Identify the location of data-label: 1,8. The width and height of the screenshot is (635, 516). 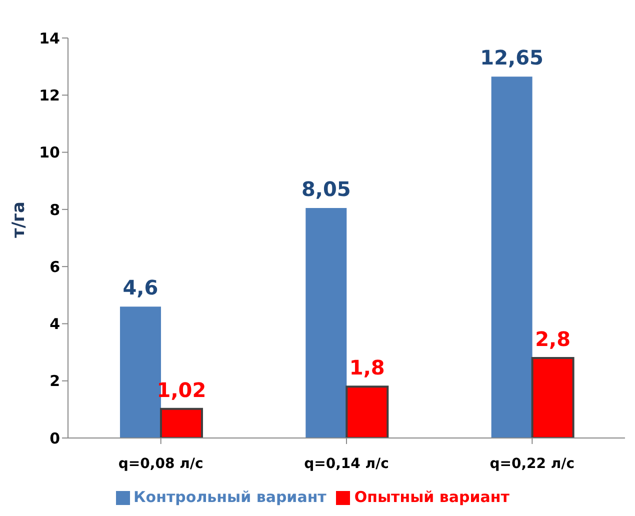
(367, 368).